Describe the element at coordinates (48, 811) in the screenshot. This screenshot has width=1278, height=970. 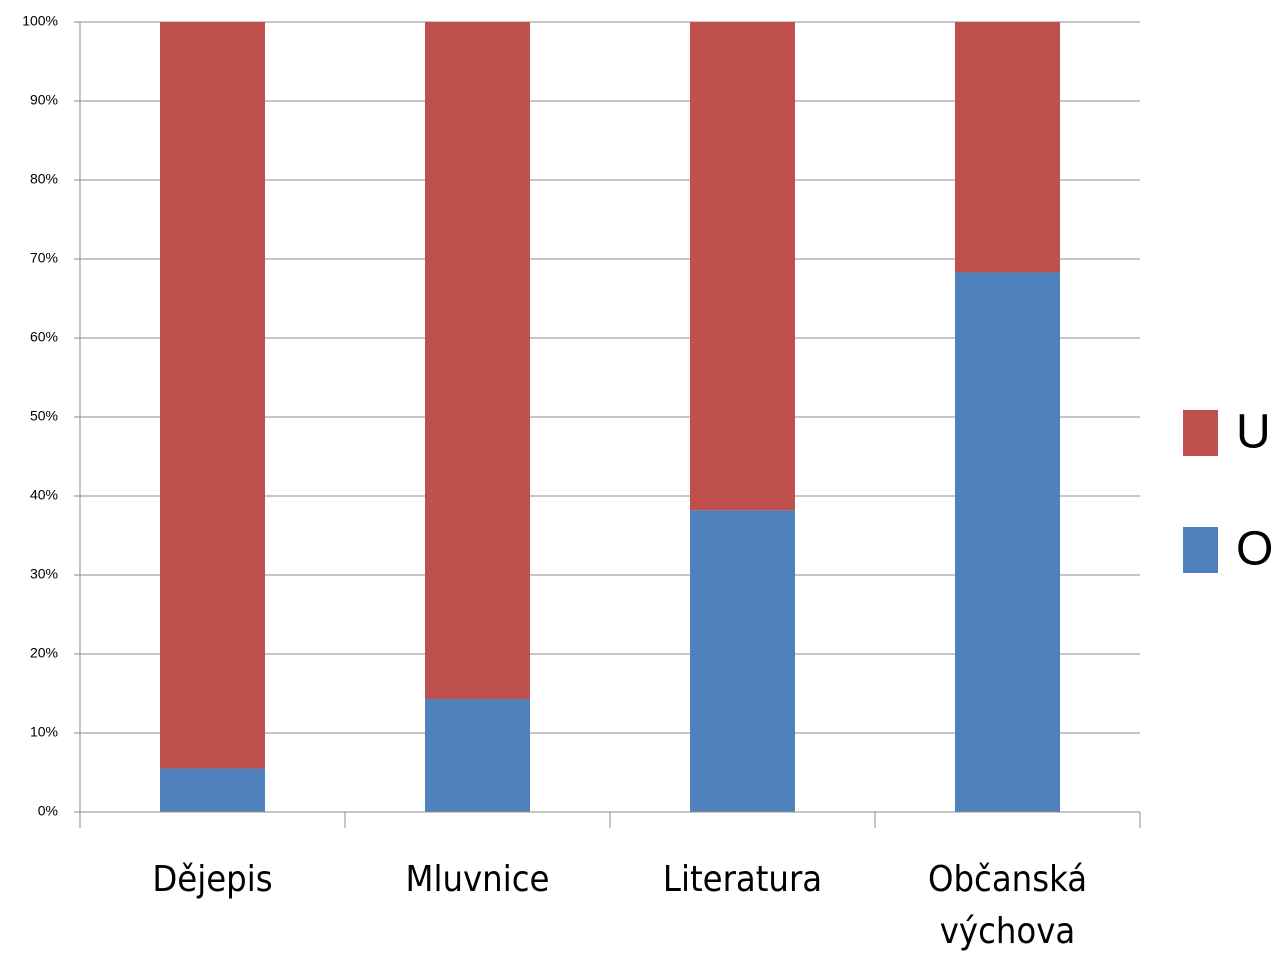
I see `y-tick-label: 0%` at that location.